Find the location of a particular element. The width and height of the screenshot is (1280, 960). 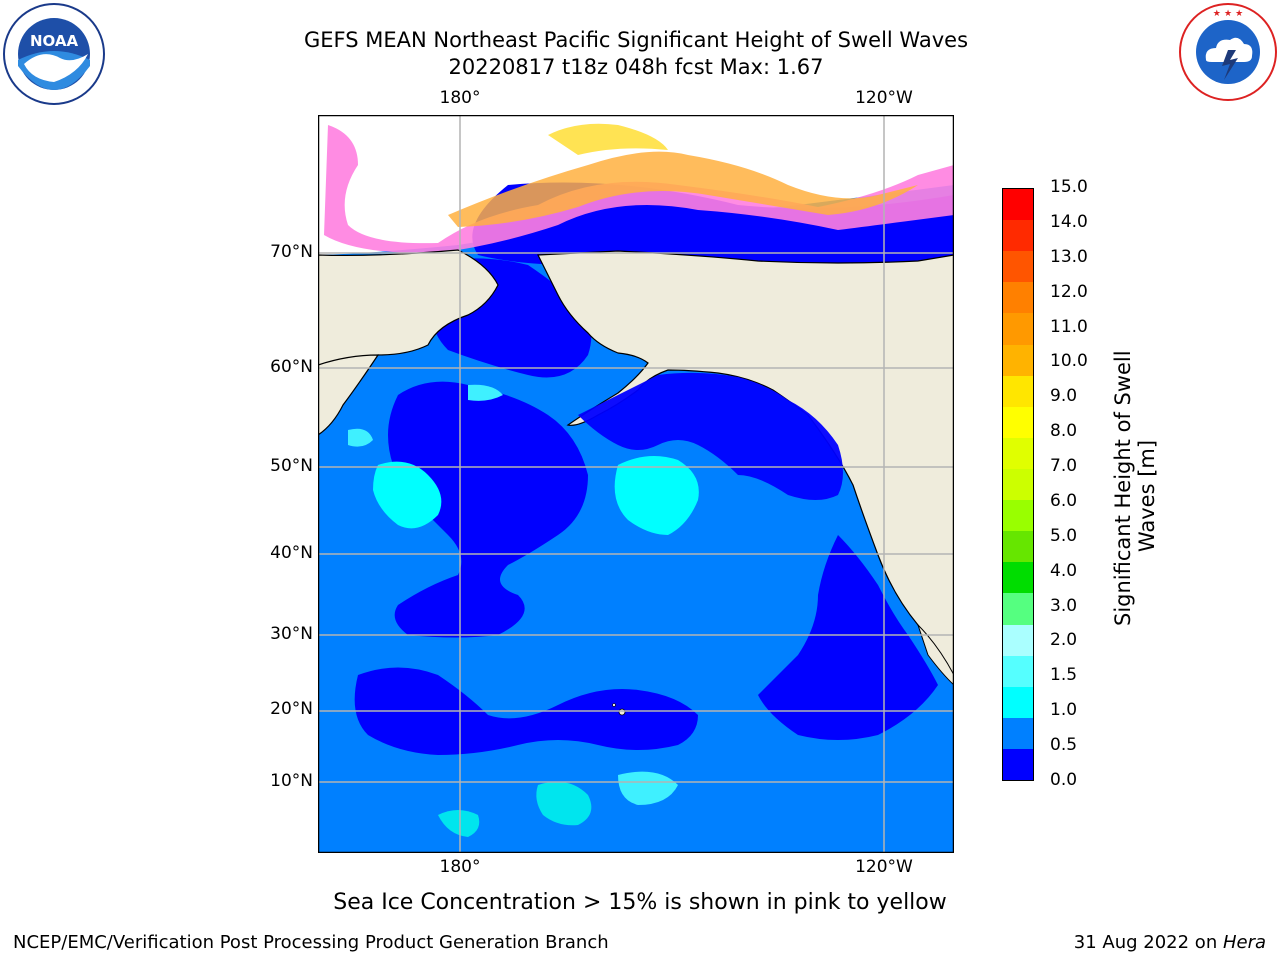

colorbar-tick-label: 11.0 is located at coordinates (1069, 326).